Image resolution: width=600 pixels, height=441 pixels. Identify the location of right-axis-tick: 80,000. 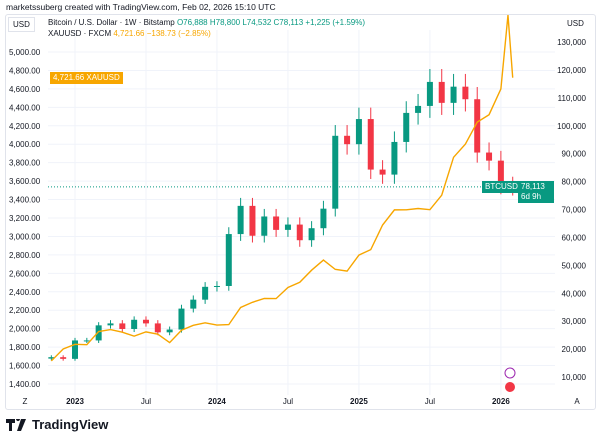
(574, 182).